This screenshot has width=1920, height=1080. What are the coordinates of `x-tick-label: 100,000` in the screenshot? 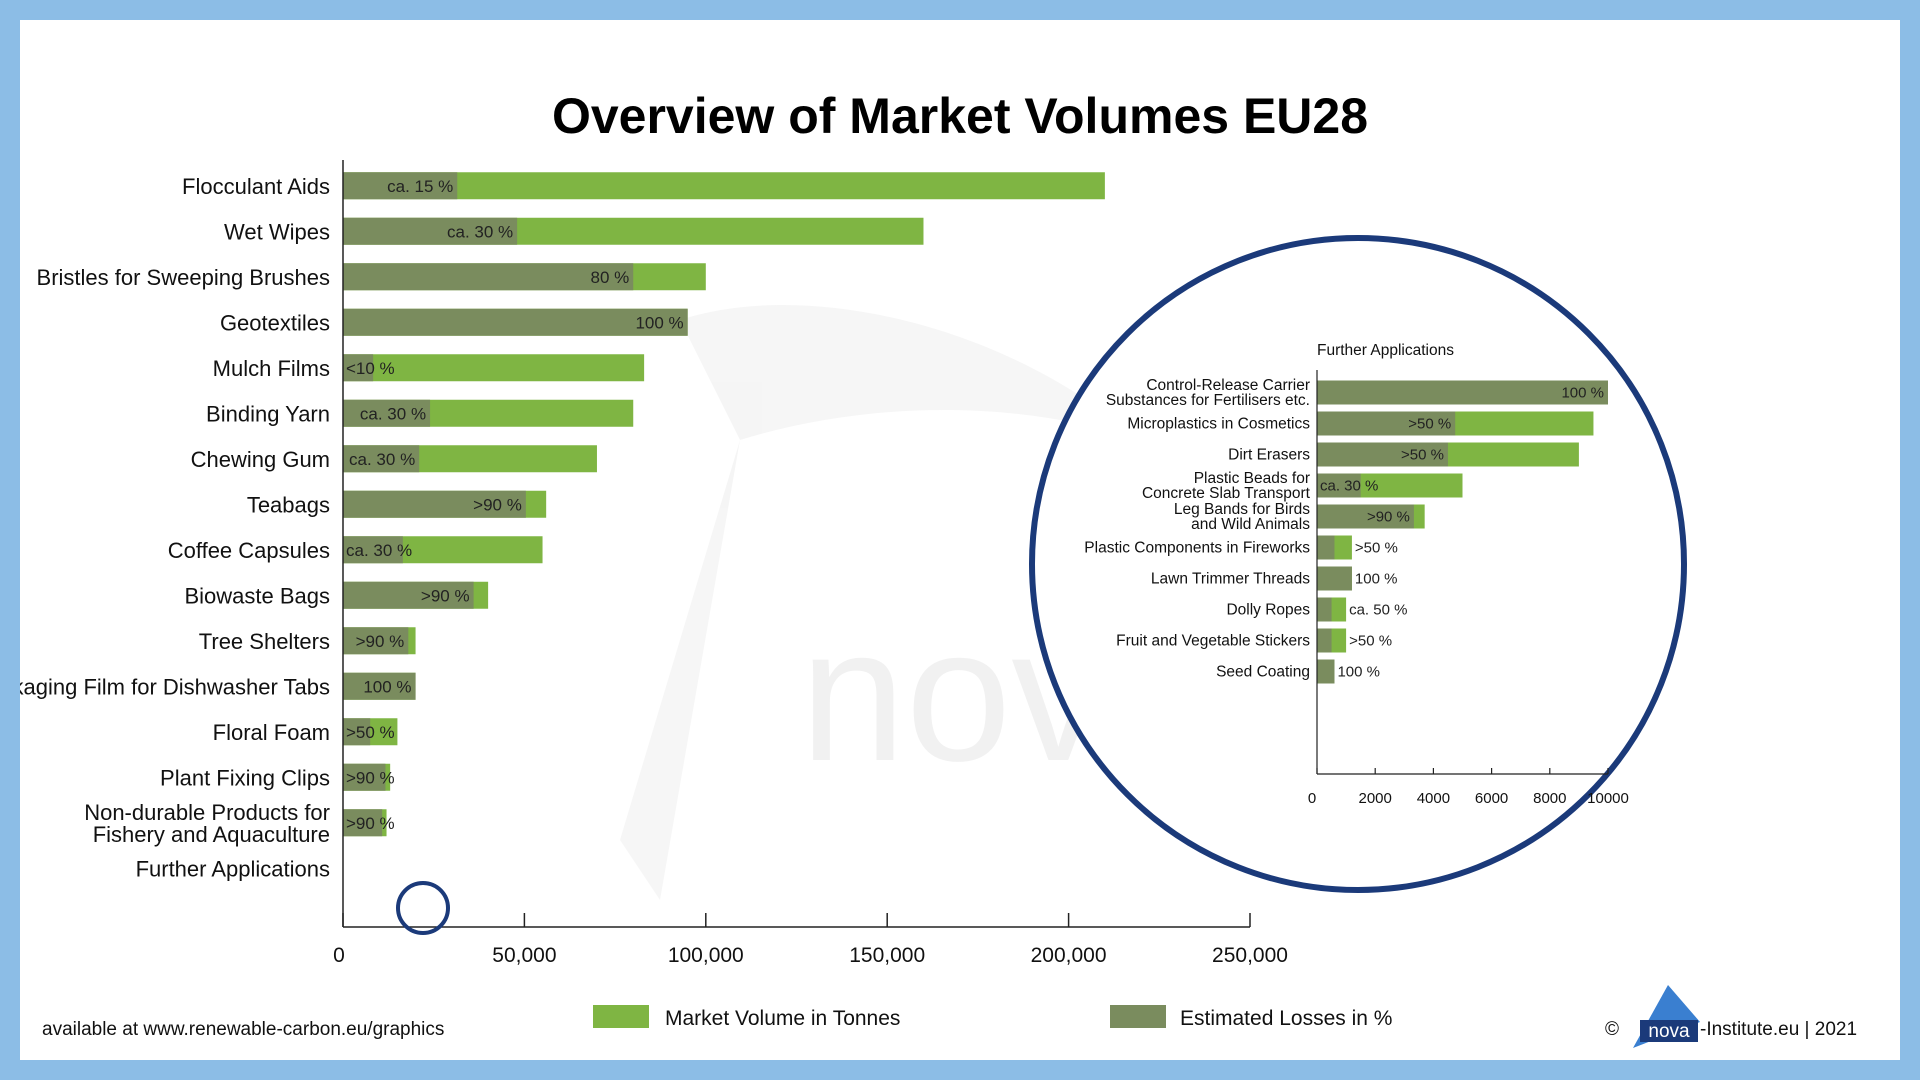 It's located at (706, 955).